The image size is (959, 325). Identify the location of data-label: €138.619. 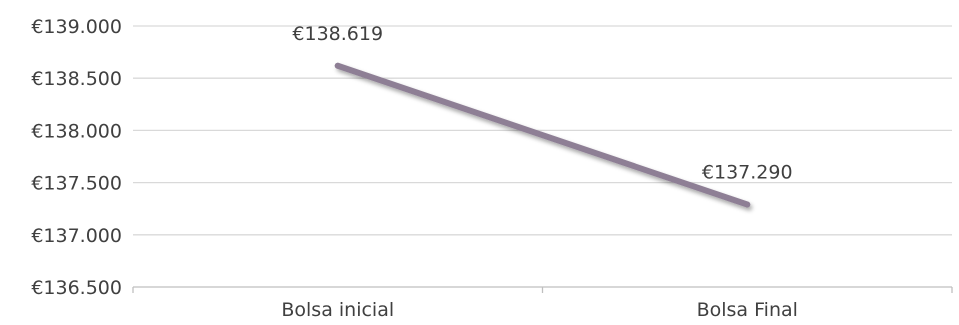
(337, 34).